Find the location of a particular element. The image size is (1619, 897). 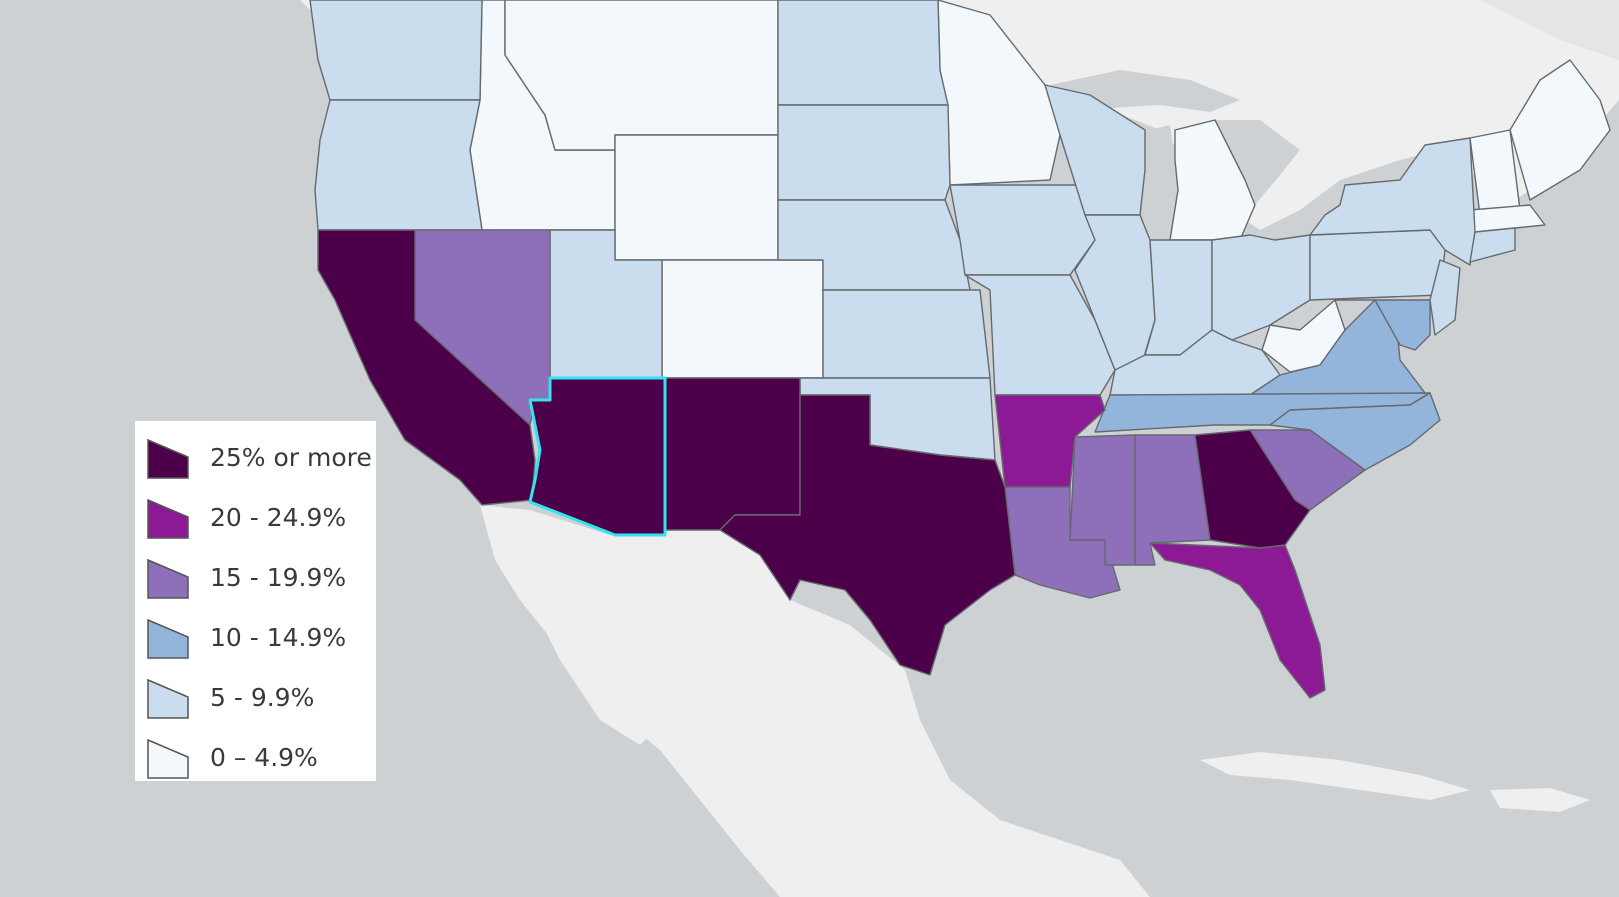

state-wisconsin is located at coordinates (1095, 150).